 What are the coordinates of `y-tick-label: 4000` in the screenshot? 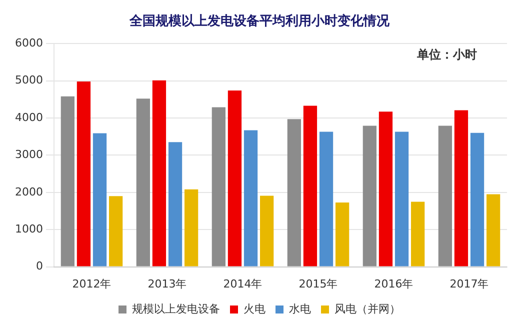 It's located at (28, 117).